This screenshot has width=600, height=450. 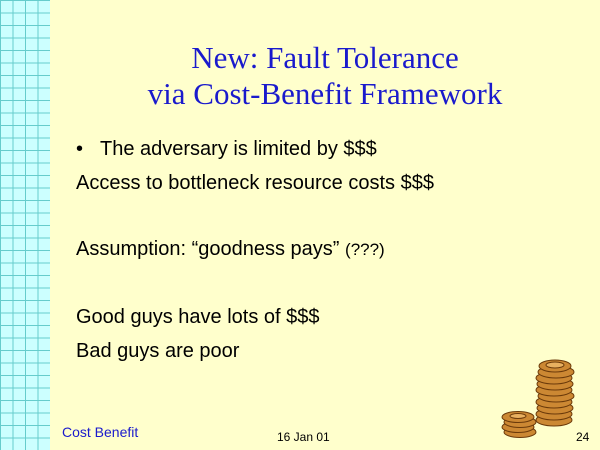 What do you see at coordinates (25, 225) in the screenshot?
I see `grid-decoration` at bounding box center [25, 225].